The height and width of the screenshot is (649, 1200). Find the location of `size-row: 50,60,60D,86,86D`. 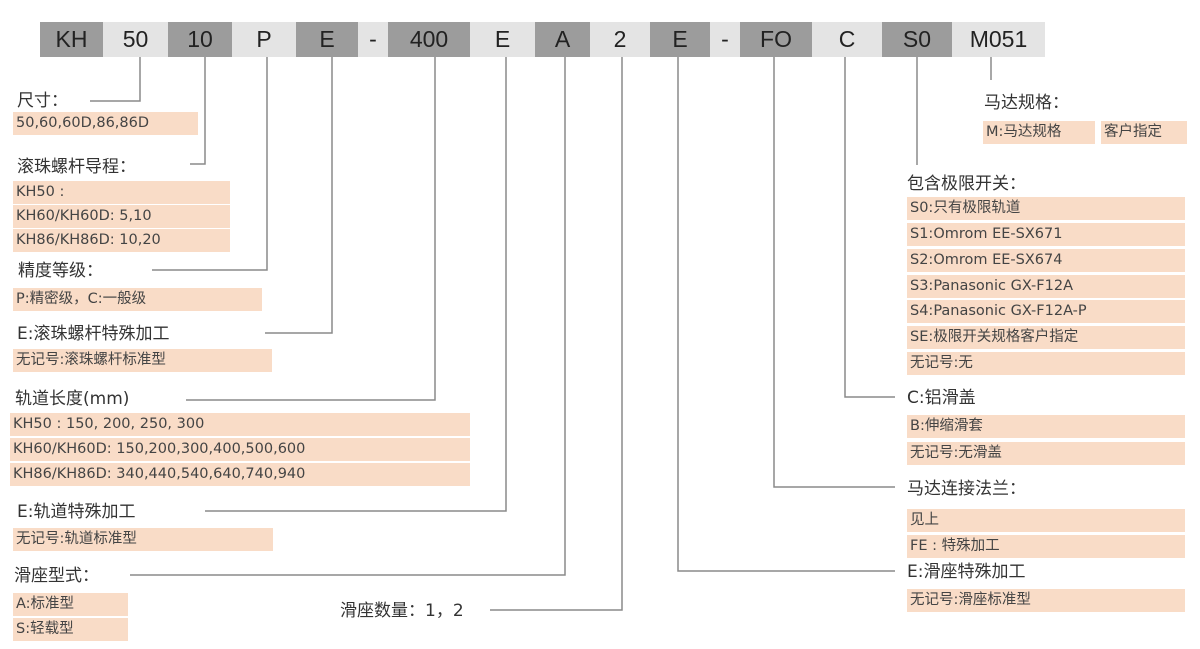

size-row: 50,60,60D,86,86D is located at coordinates (105, 123).